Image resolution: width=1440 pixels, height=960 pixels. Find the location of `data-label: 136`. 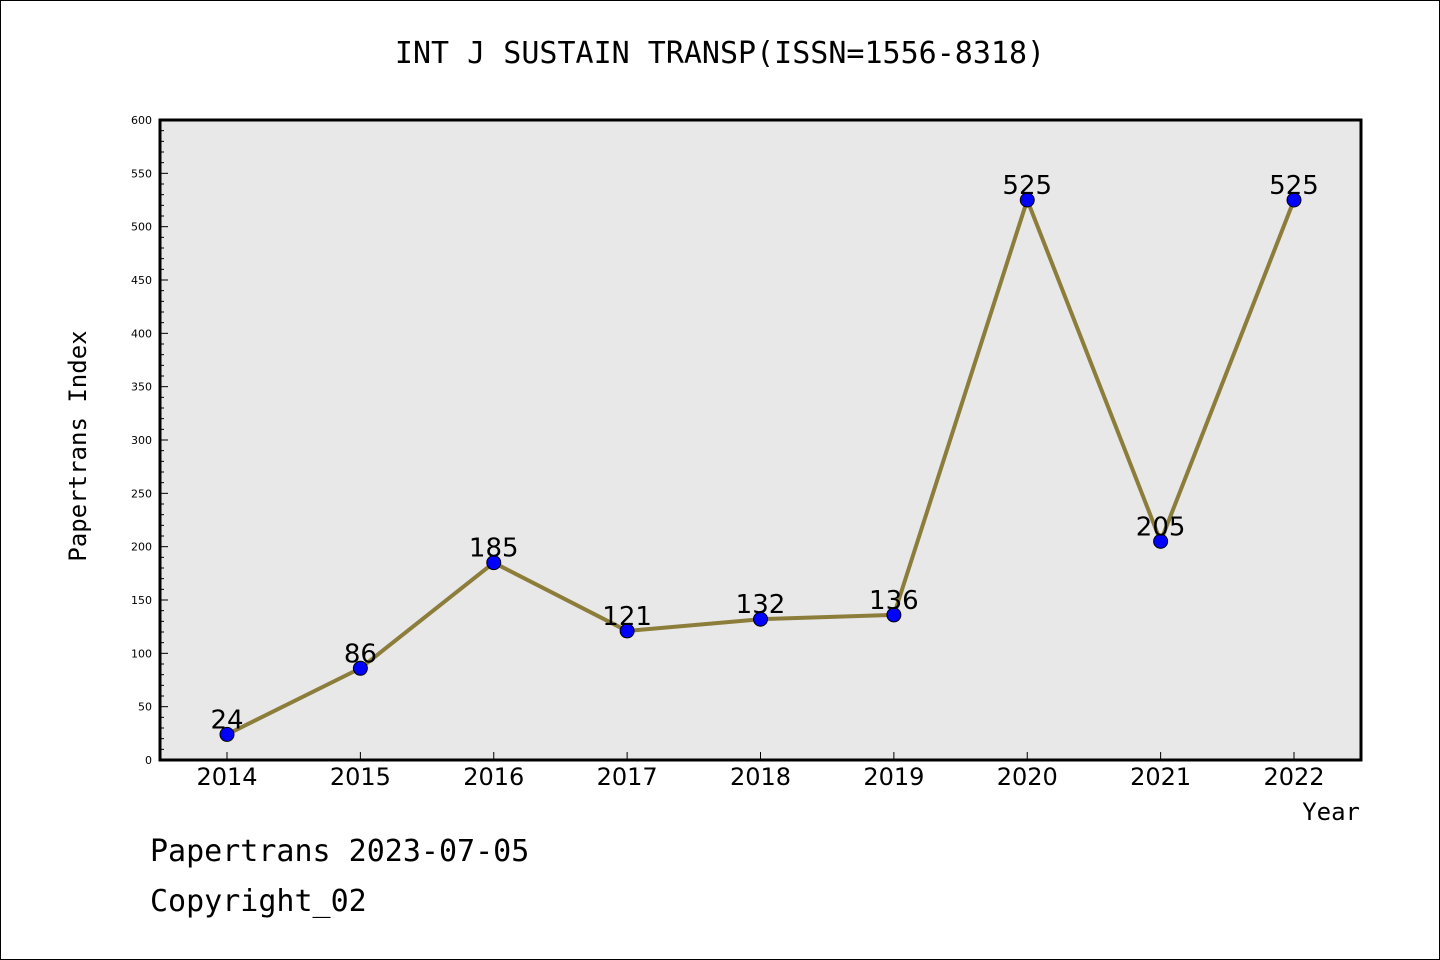

data-label: 136 is located at coordinates (894, 601).